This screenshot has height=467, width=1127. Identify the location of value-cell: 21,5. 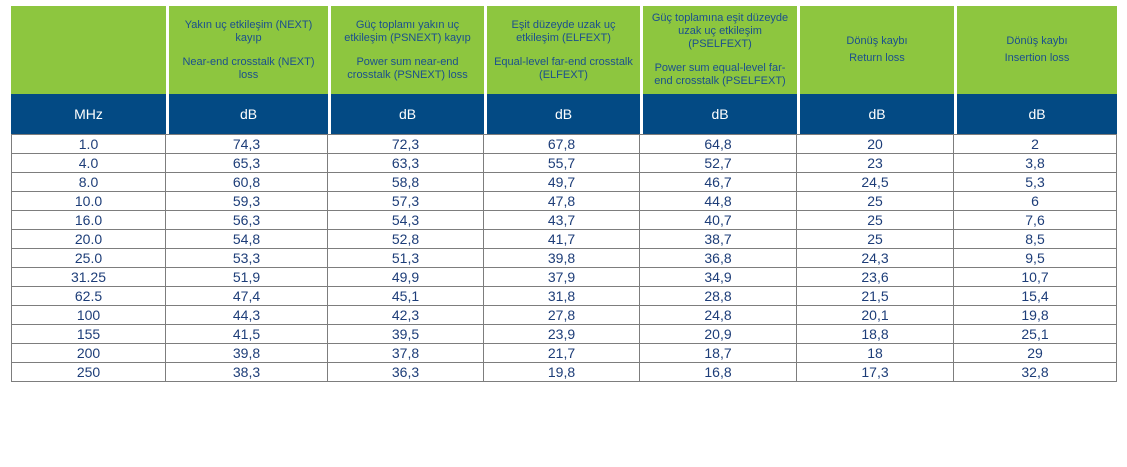
(875, 296).